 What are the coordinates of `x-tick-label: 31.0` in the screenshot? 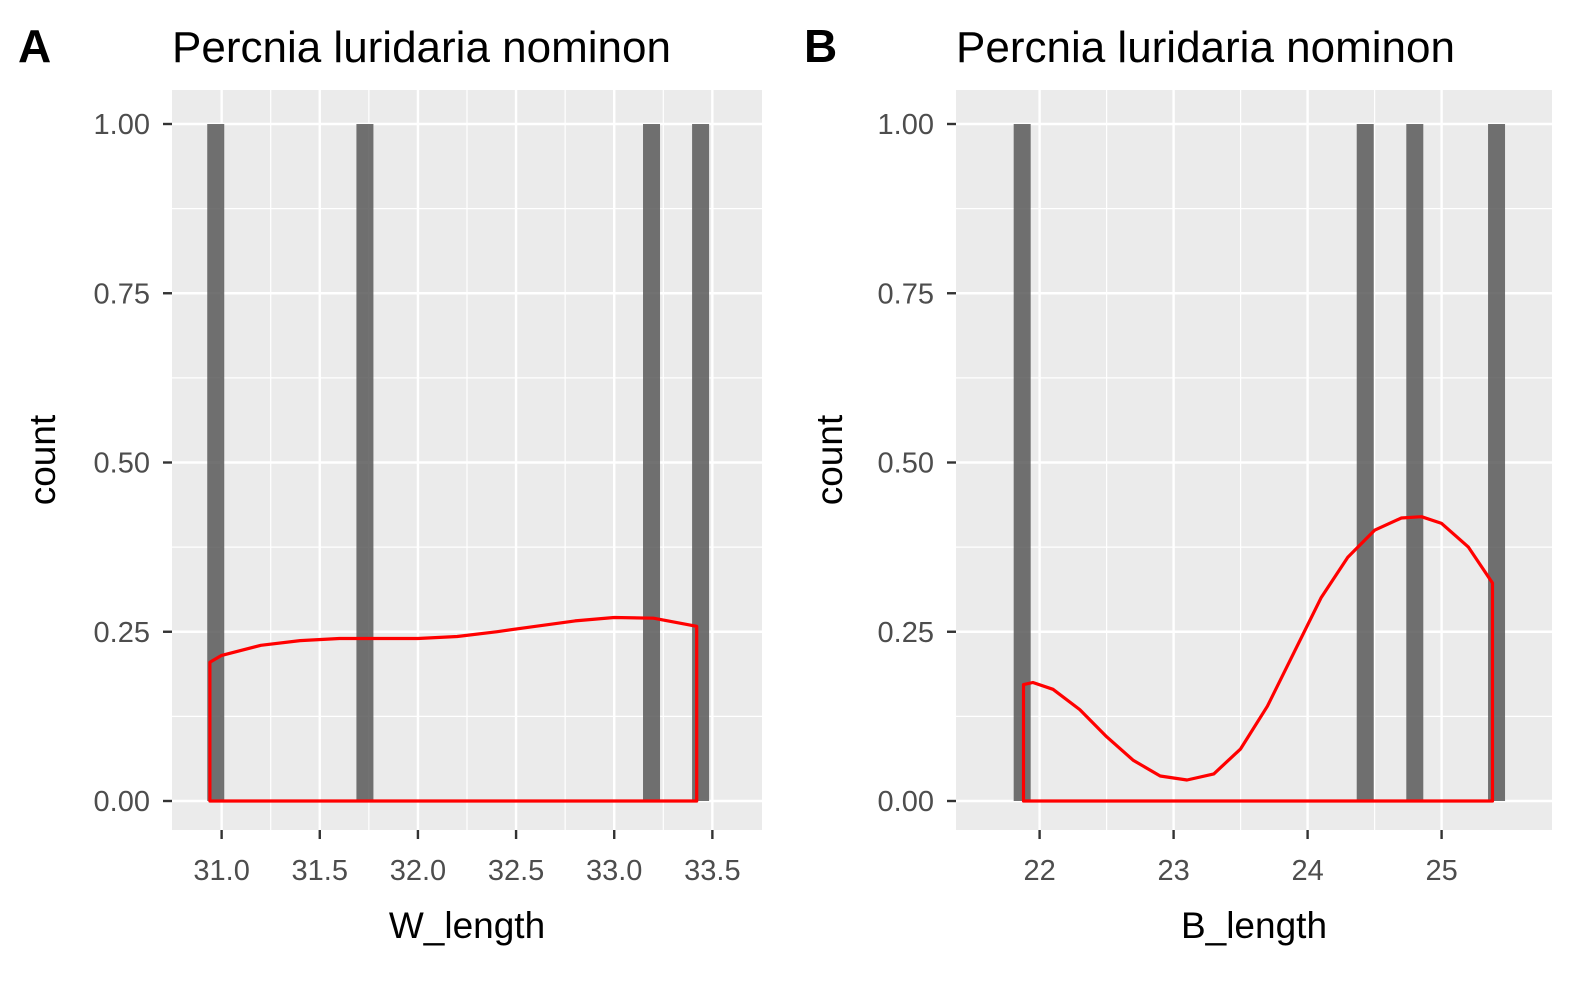 It's located at (221, 871).